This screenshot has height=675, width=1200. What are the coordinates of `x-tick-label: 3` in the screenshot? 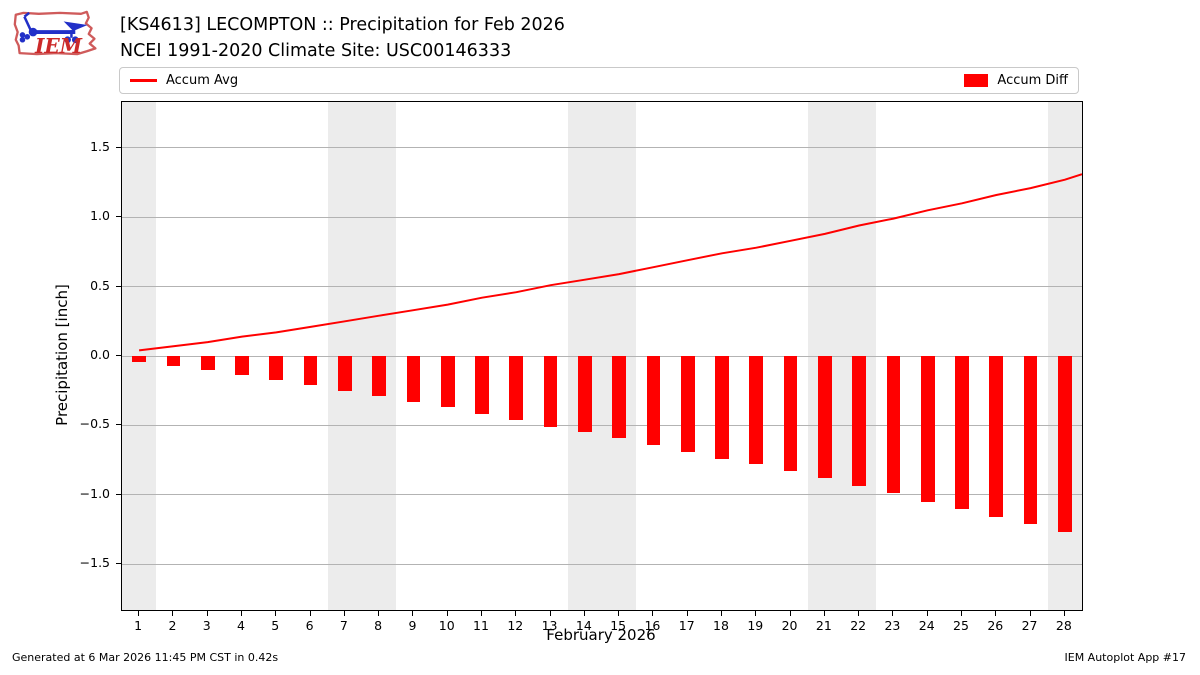 It's located at (206, 625).